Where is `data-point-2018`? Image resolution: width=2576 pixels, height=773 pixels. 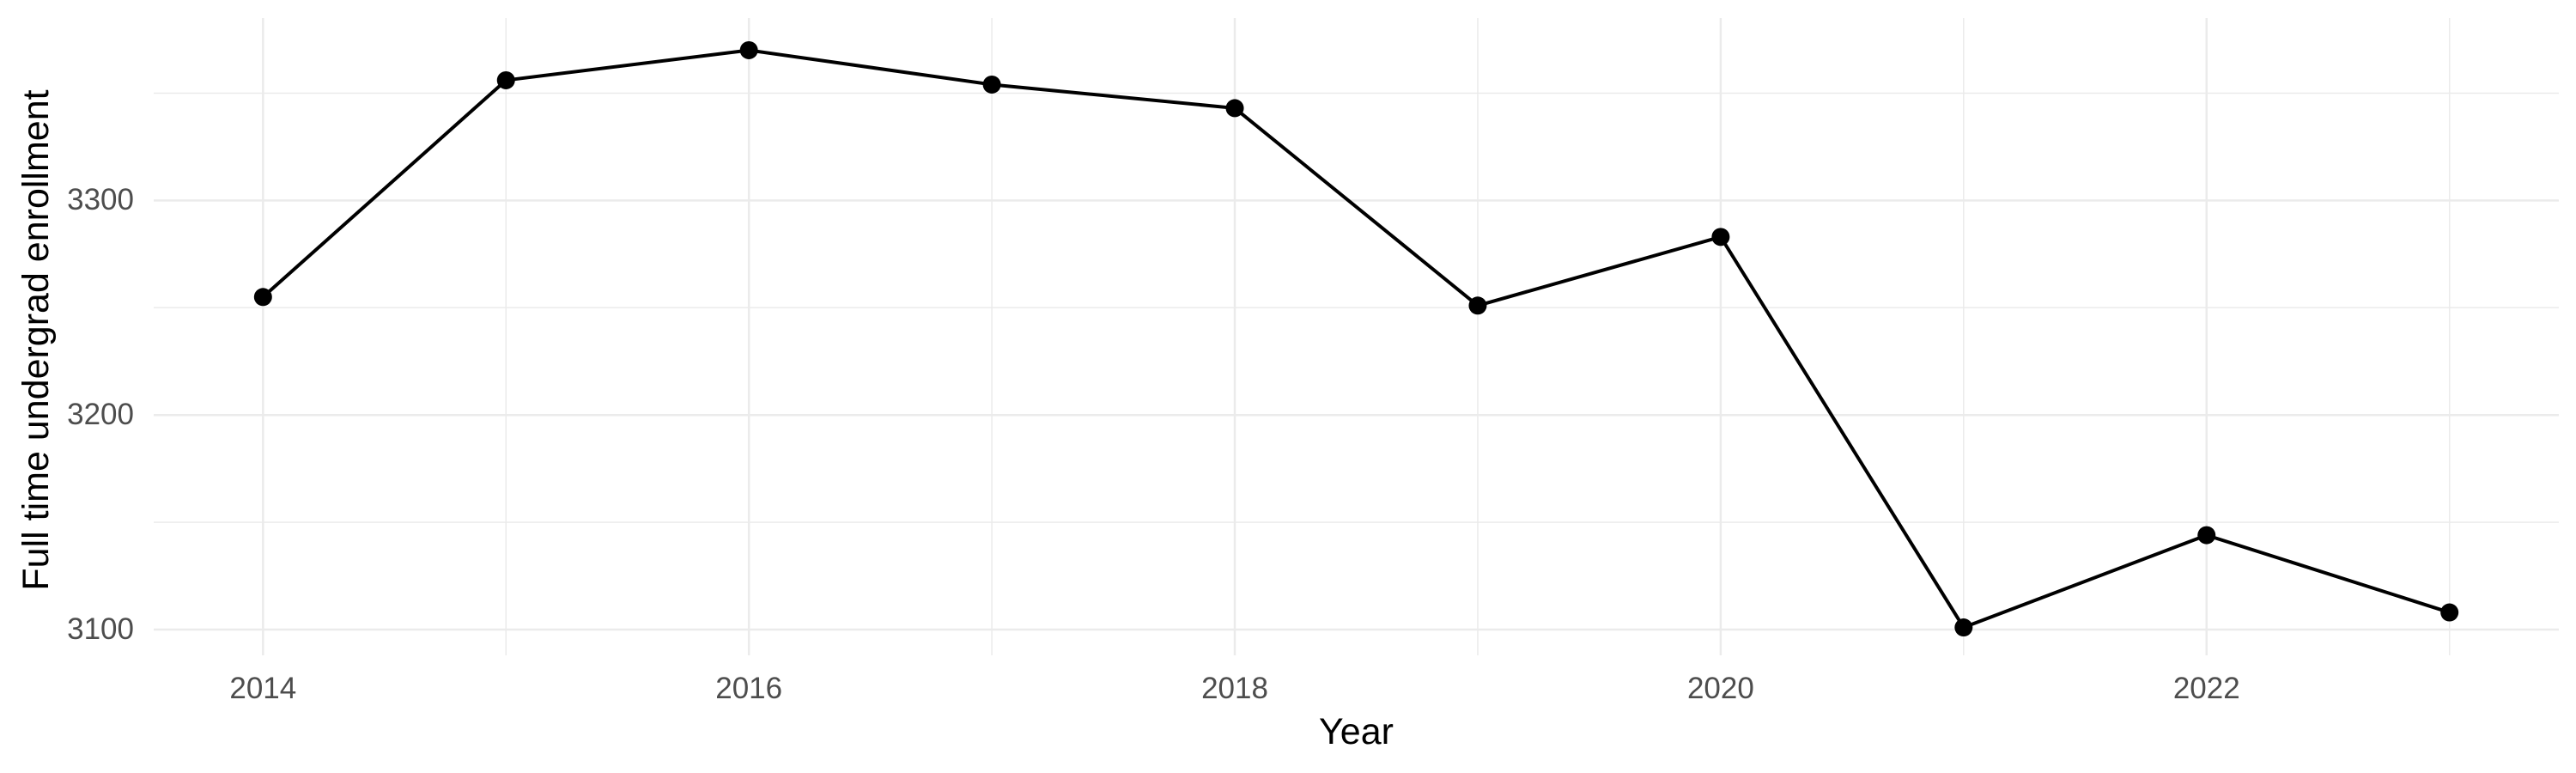 data-point-2018 is located at coordinates (1235, 108).